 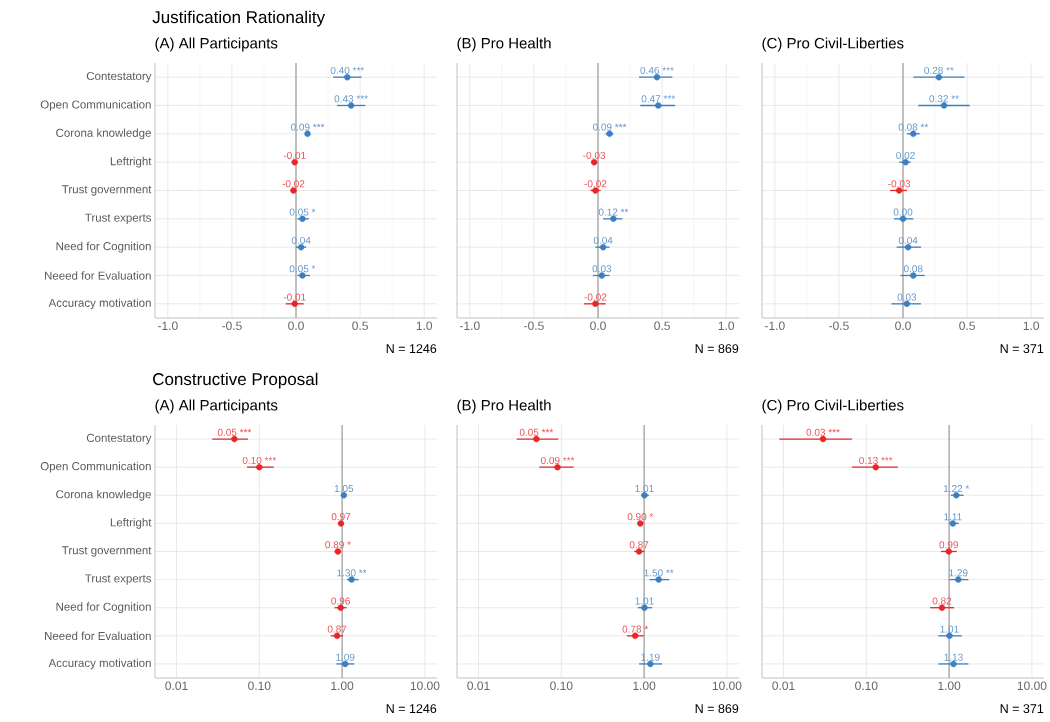 I want to click on data-label: 0.90 *, so click(x=640, y=517).